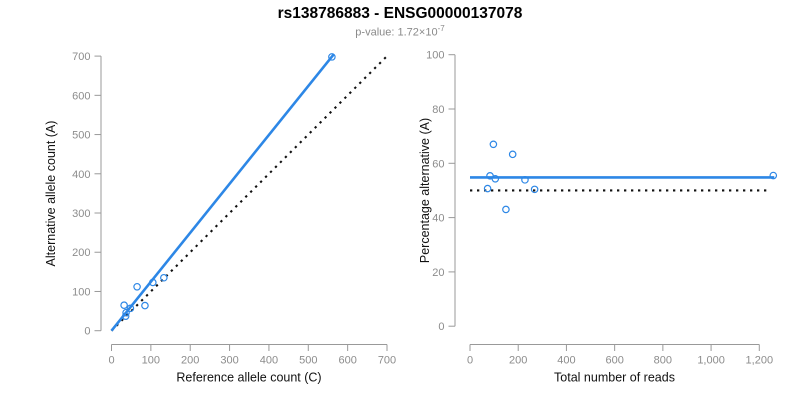 Image resolution: width=800 pixels, height=400 pixels. Describe the element at coordinates (81, 175) in the screenshot. I see `y-tick-label: 400` at that location.